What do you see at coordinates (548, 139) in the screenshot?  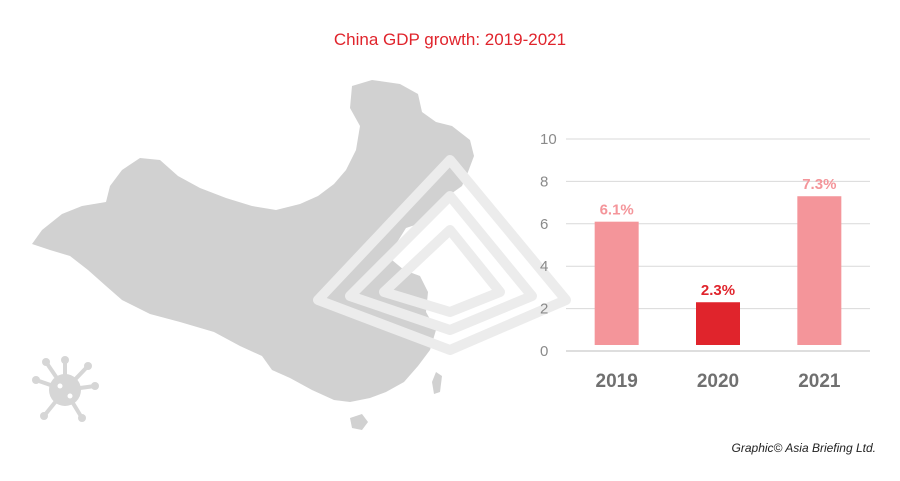 I see `y-tick-label: 10` at bounding box center [548, 139].